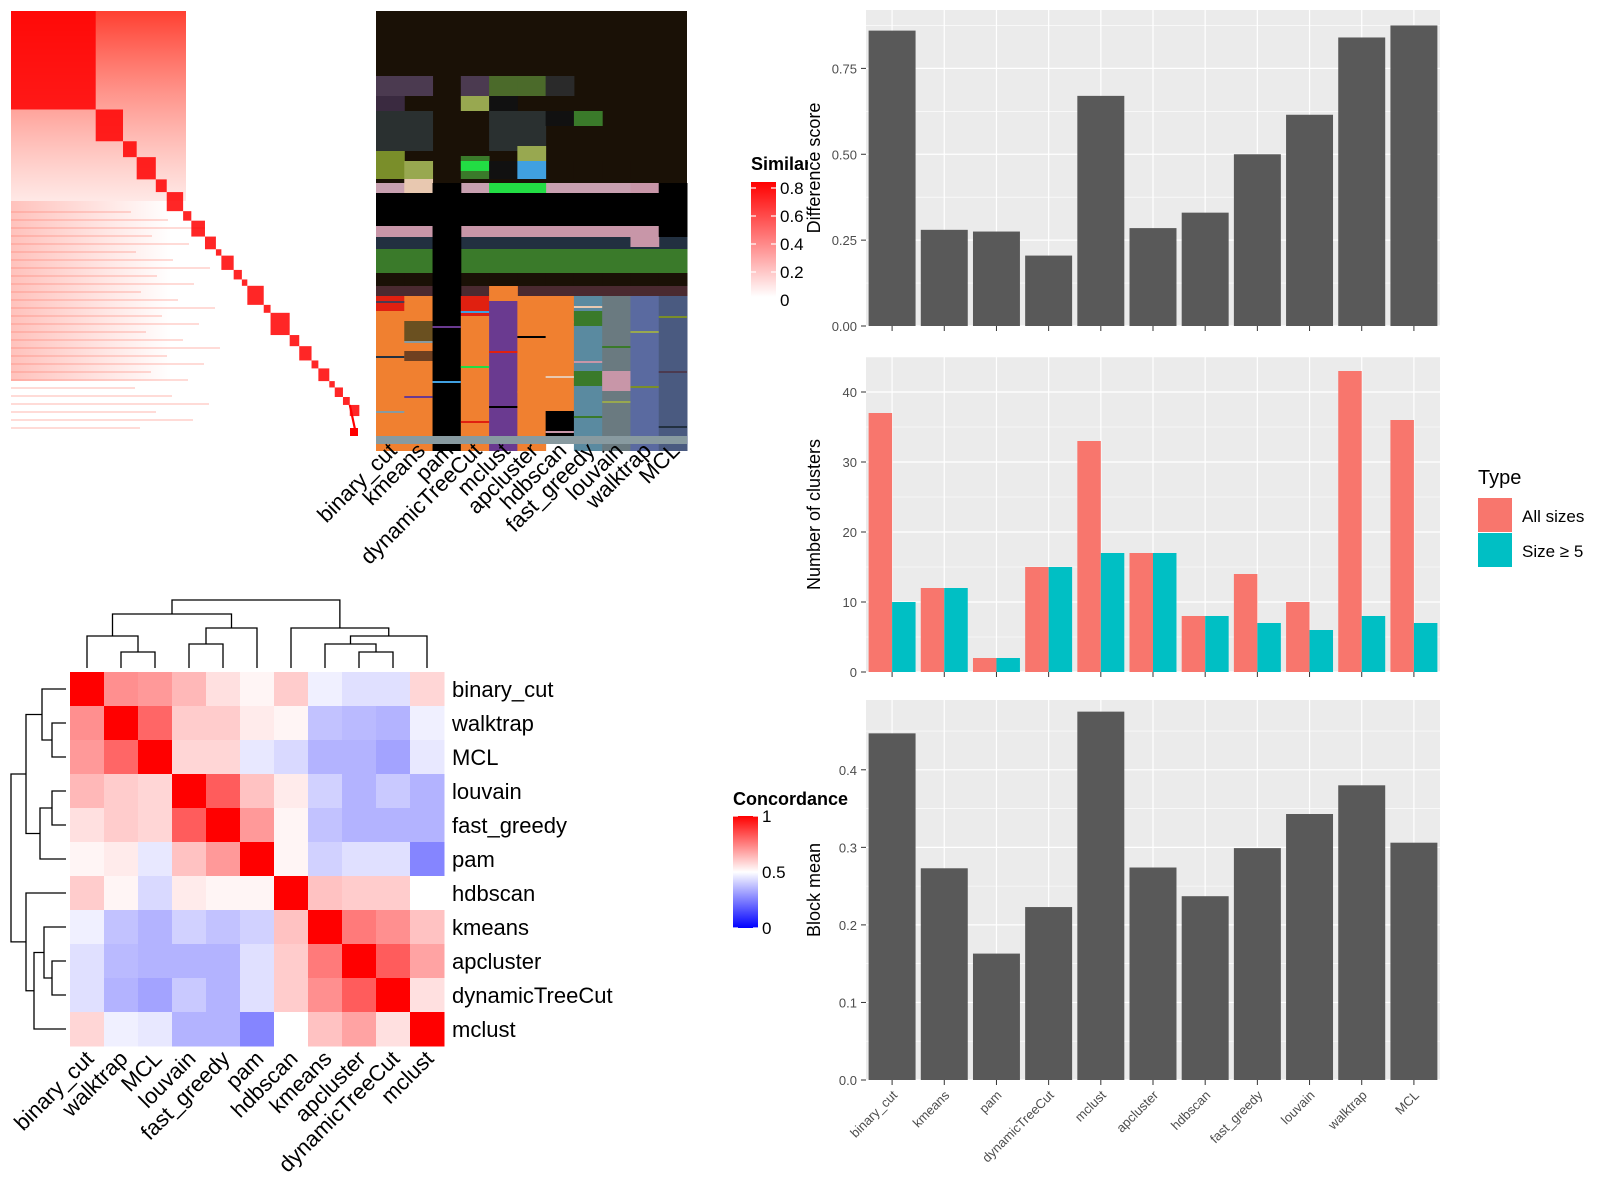 The image size is (1600, 1200). Describe the element at coordinates (850, 462) in the screenshot. I see `y-tick-label: 30` at that location.